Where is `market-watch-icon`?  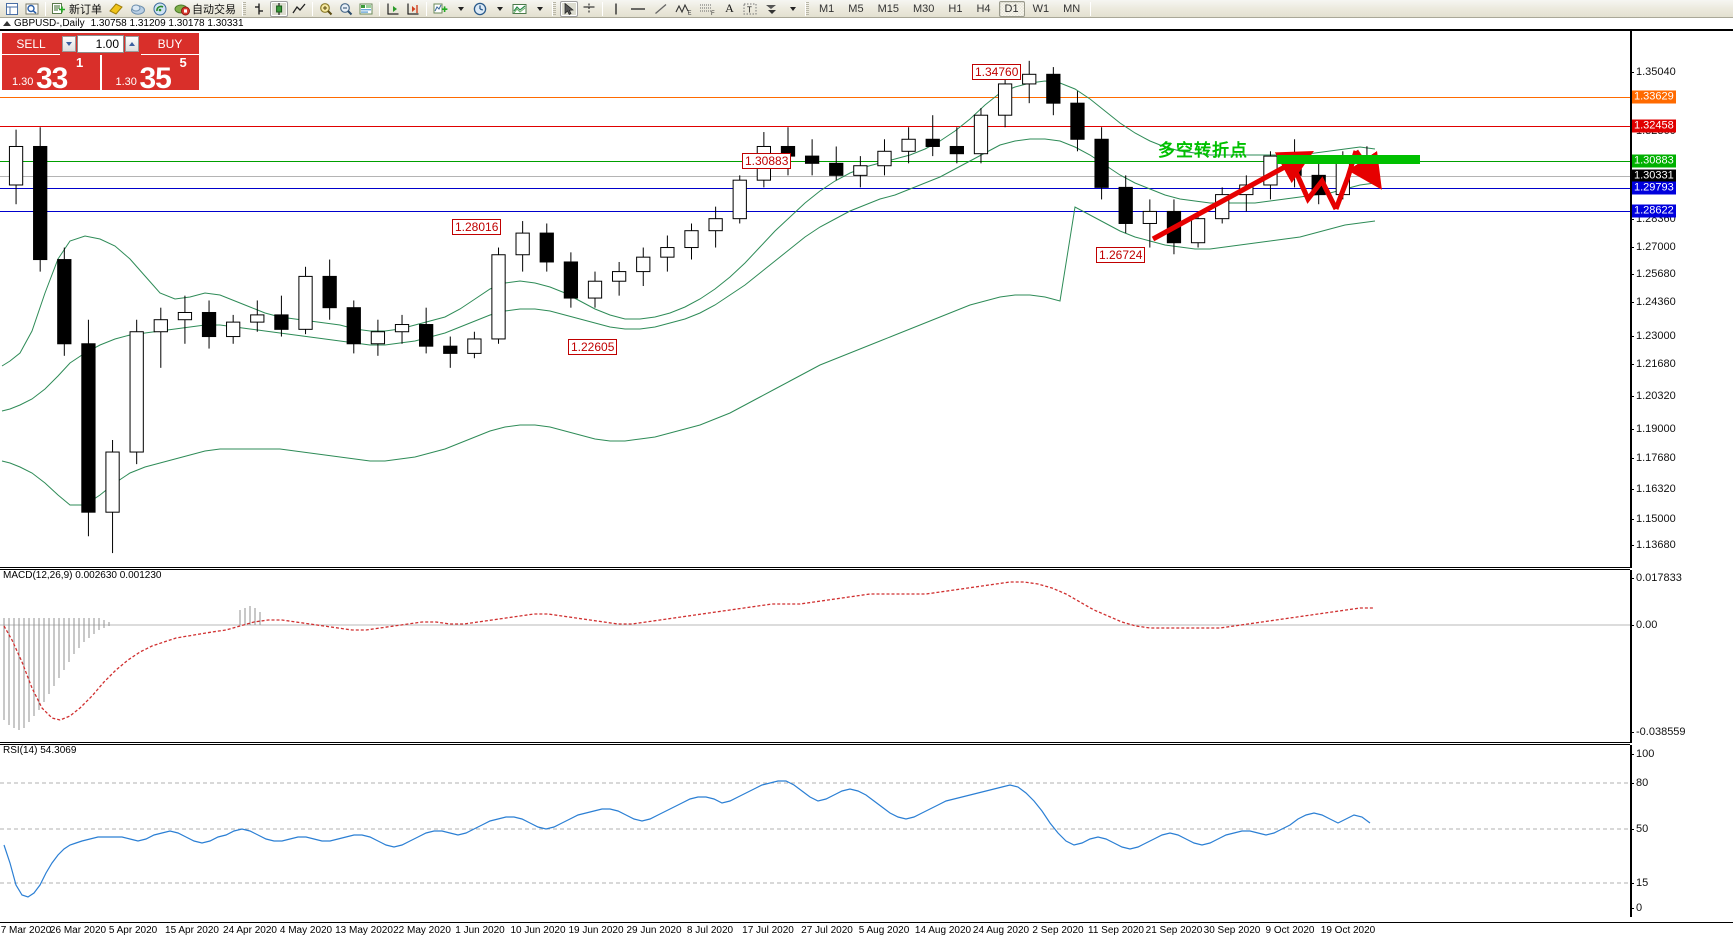
market-watch-icon is located at coordinates (12, 9).